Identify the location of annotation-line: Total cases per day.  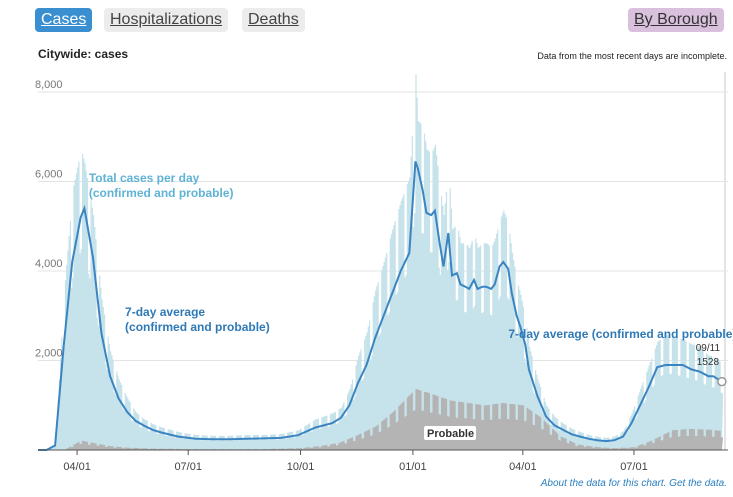
(144, 178).